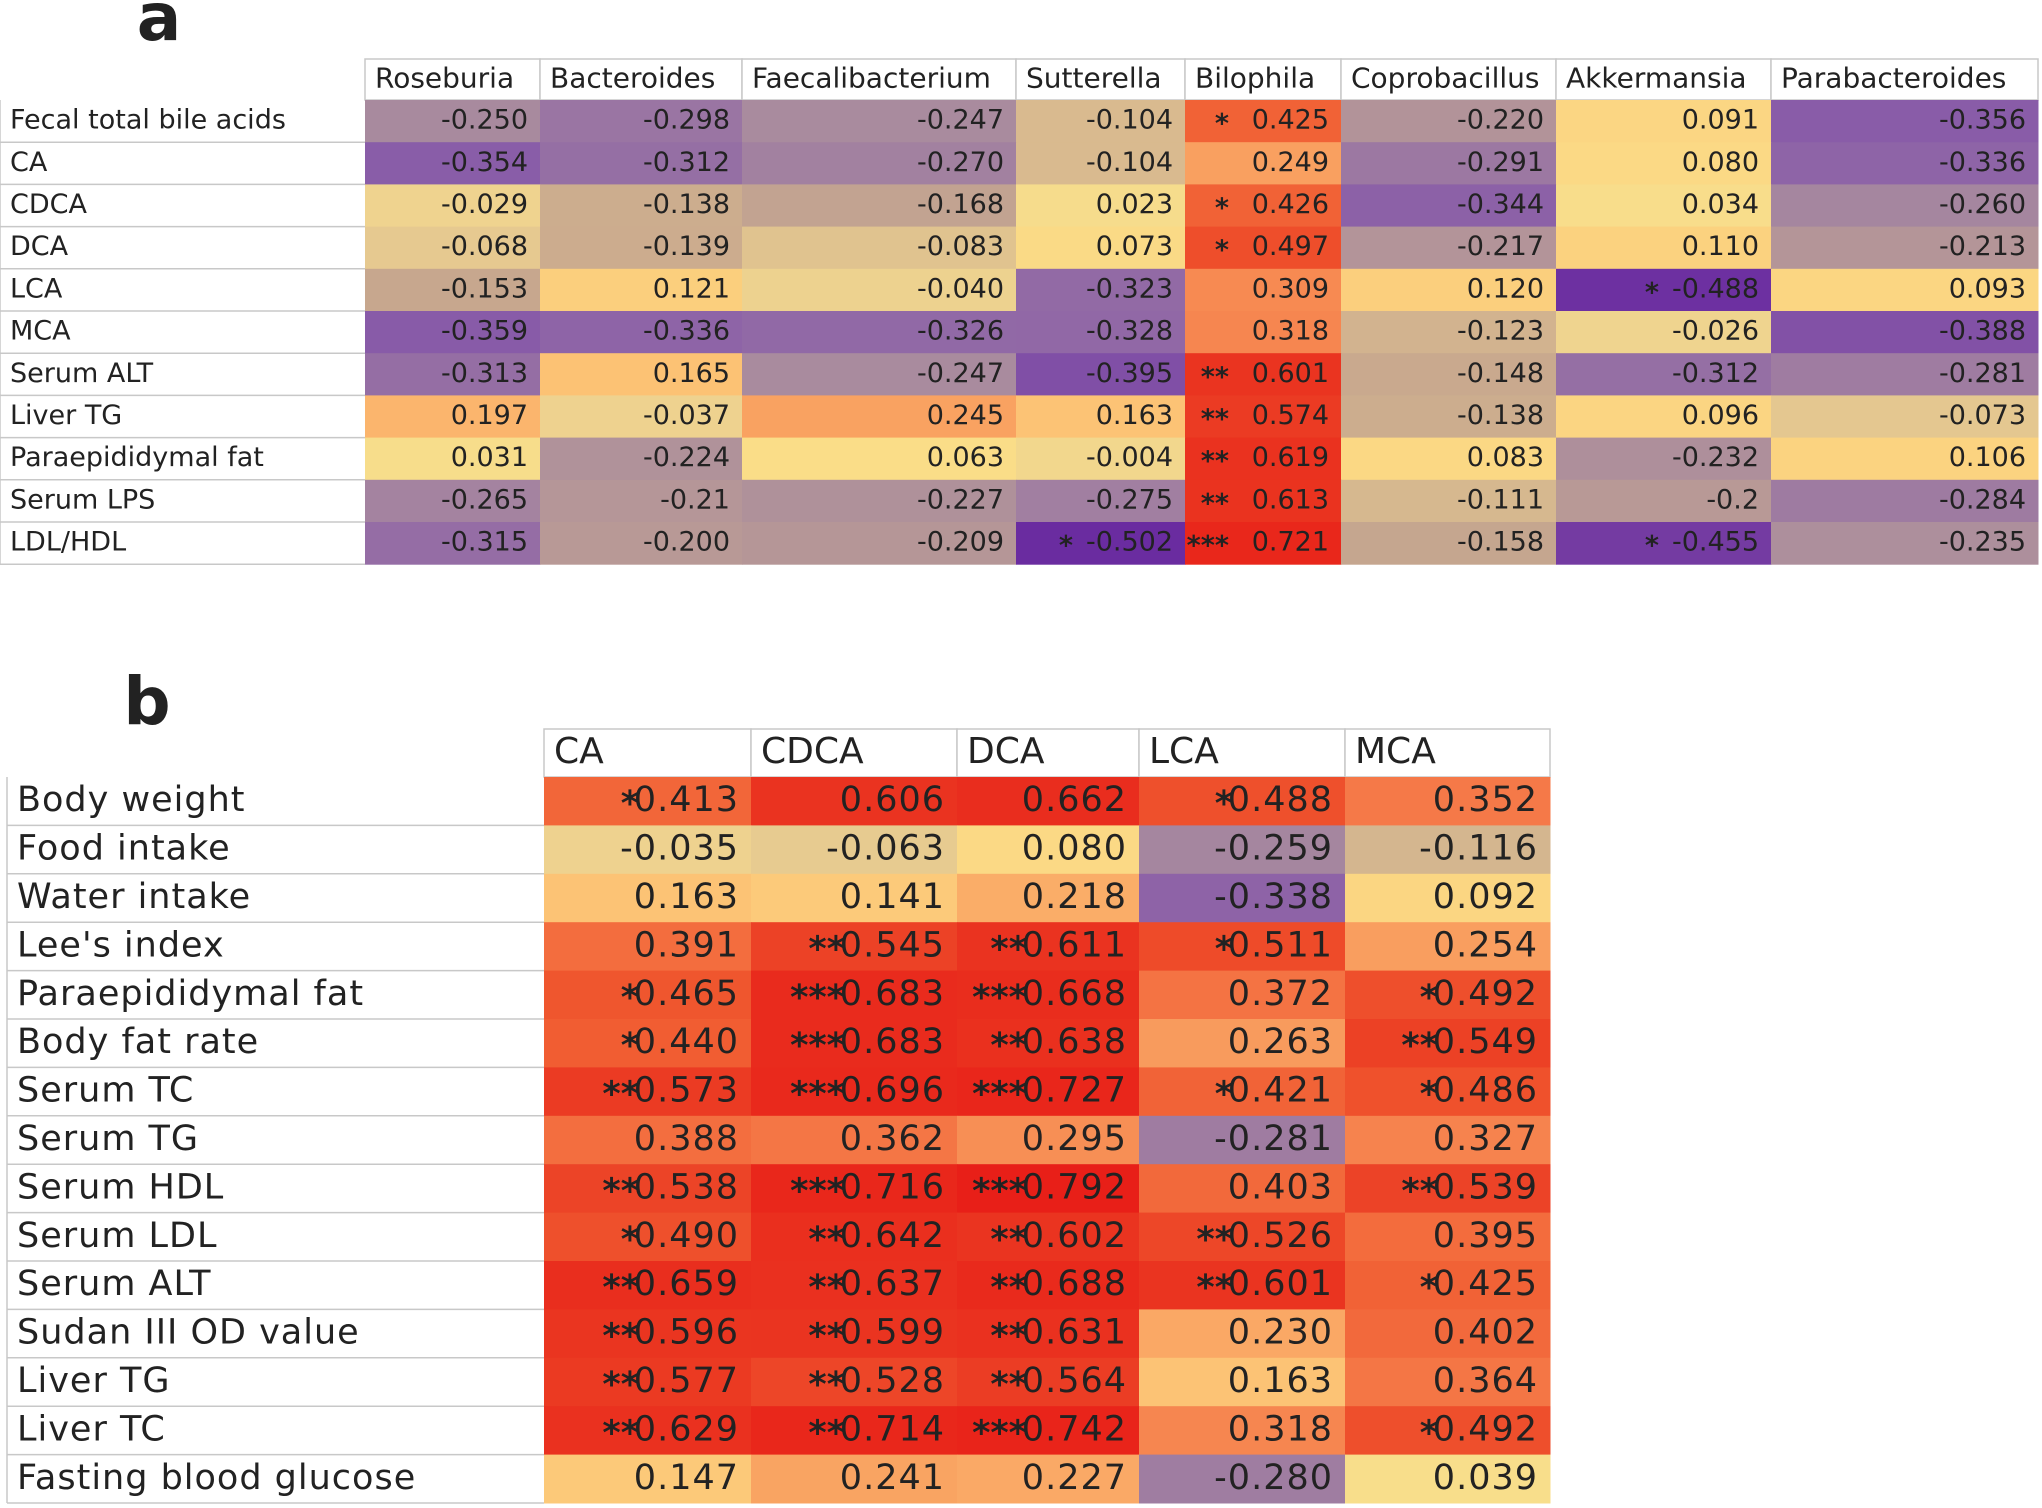 Image resolution: width=2042 pixels, height=1508 pixels. Describe the element at coordinates (1987, 457) in the screenshot. I see `cell-value: 0.106` at that location.